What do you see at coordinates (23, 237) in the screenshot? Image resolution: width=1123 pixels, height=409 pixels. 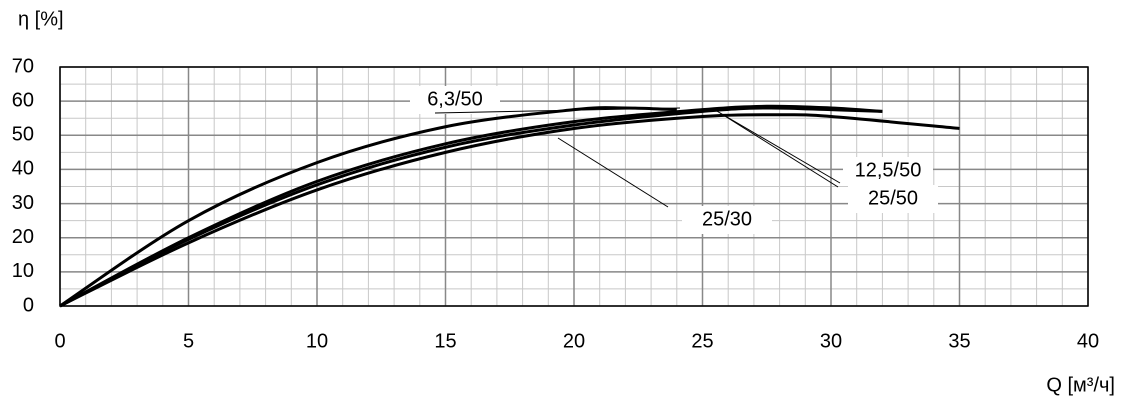 I see `y-tick-label: 20` at bounding box center [23, 237].